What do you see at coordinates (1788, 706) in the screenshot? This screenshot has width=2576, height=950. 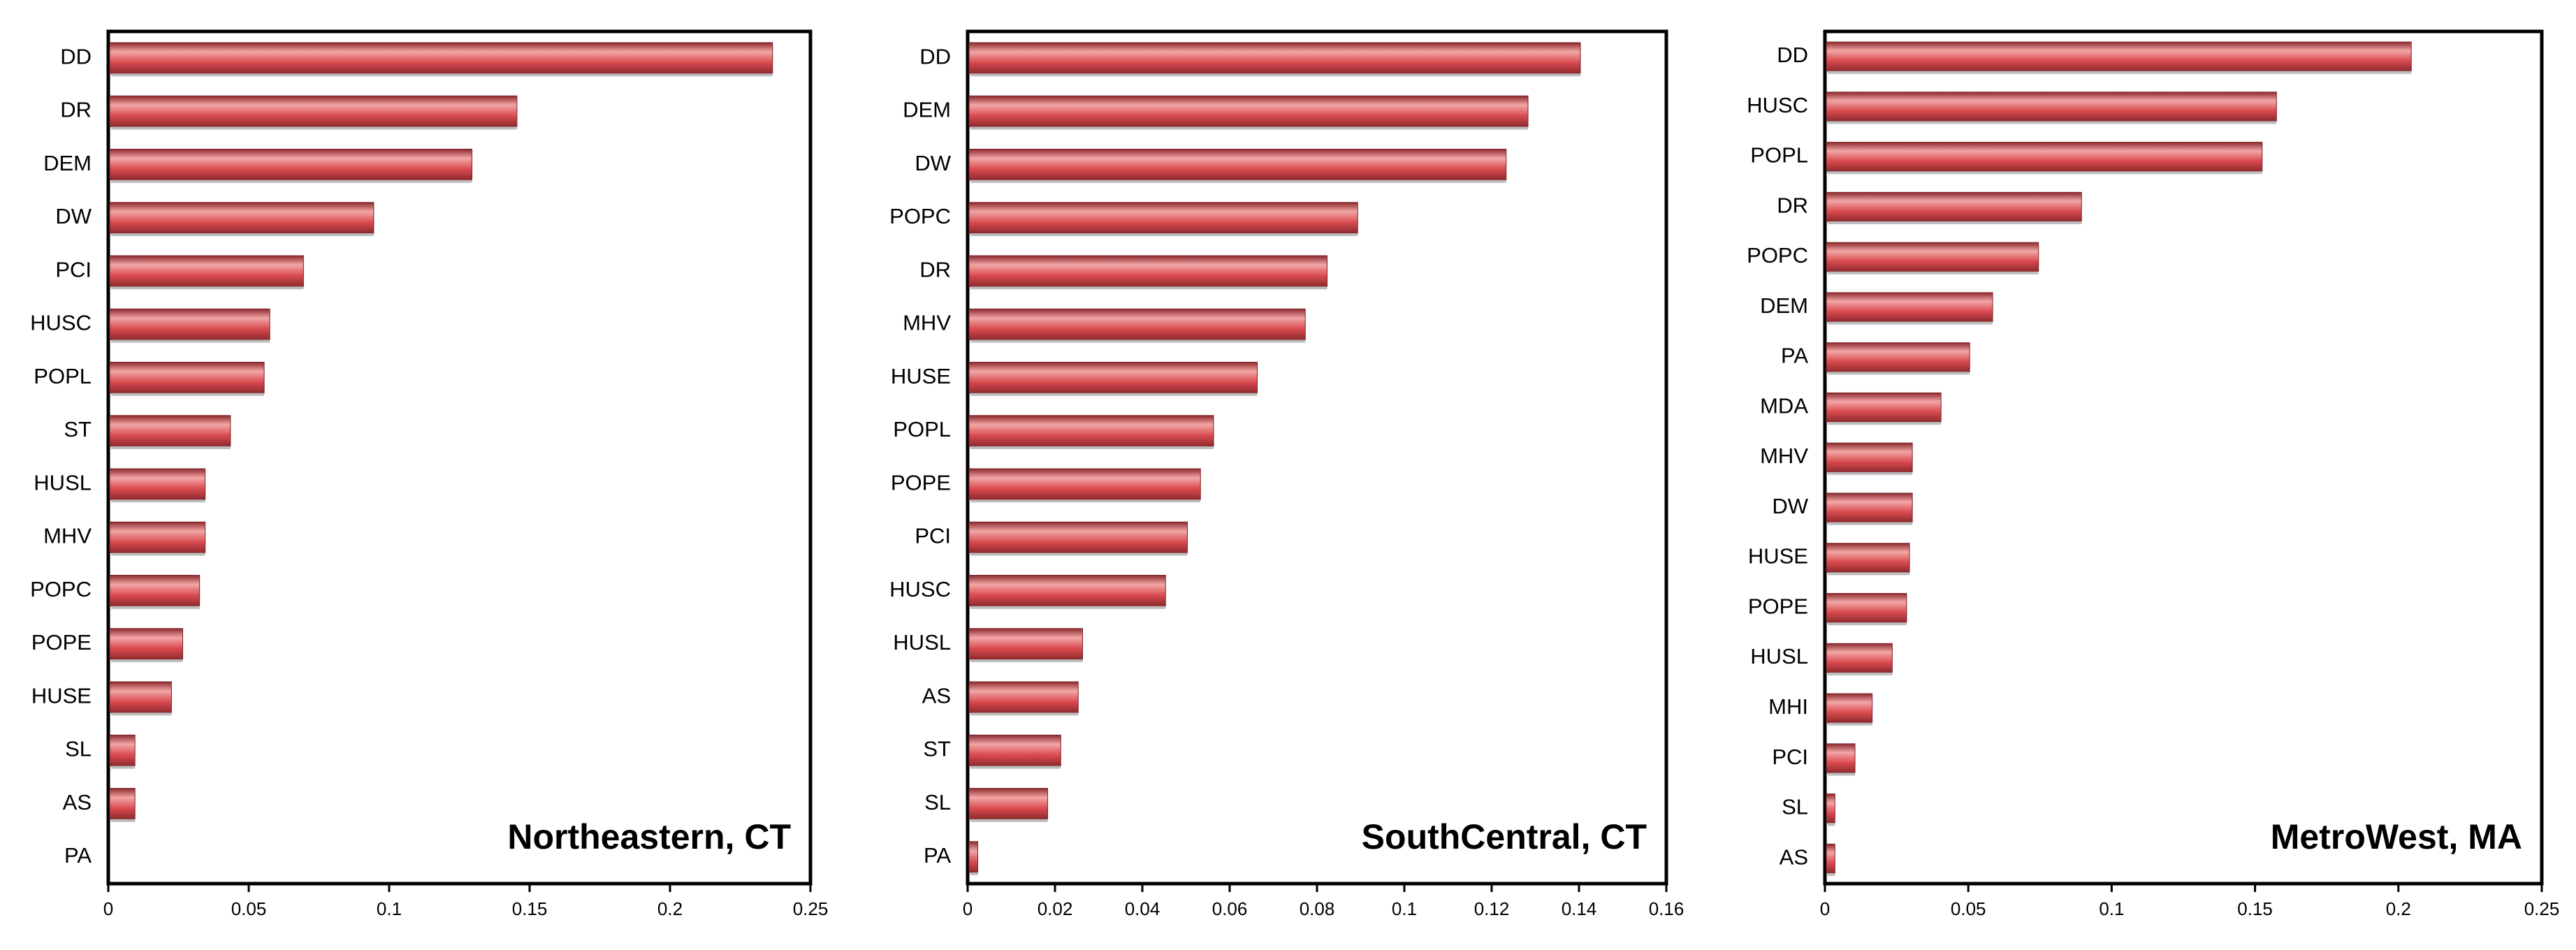 I see `category-label-mhi: MHI` at bounding box center [1788, 706].